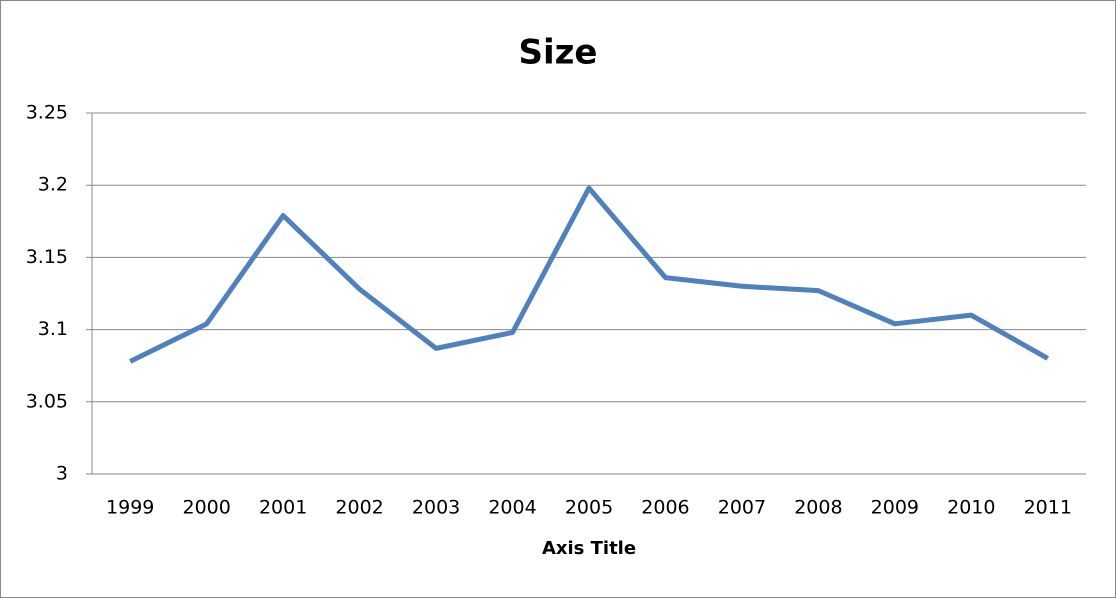  I want to click on x-tick-label: 1999, so click(130, 508).